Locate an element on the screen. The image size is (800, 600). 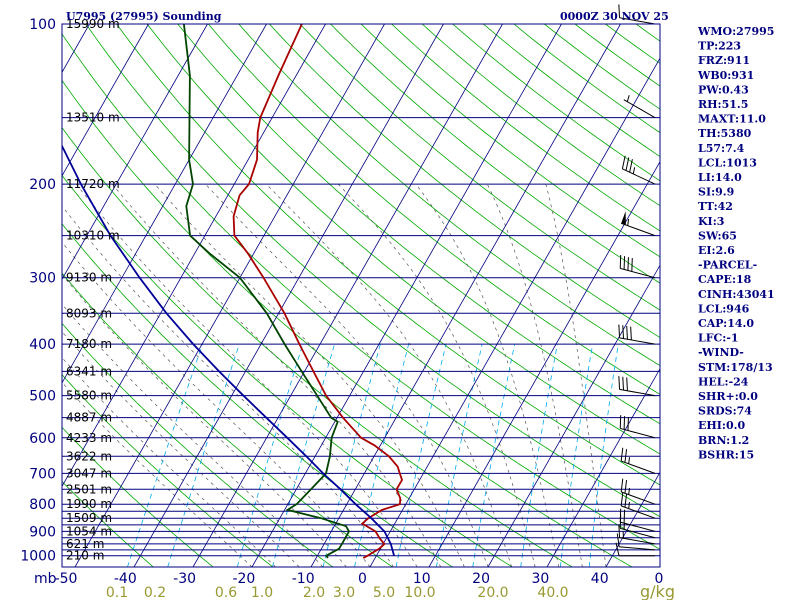
pressure-tick-label: 200 is located at coordinates (42, 185).